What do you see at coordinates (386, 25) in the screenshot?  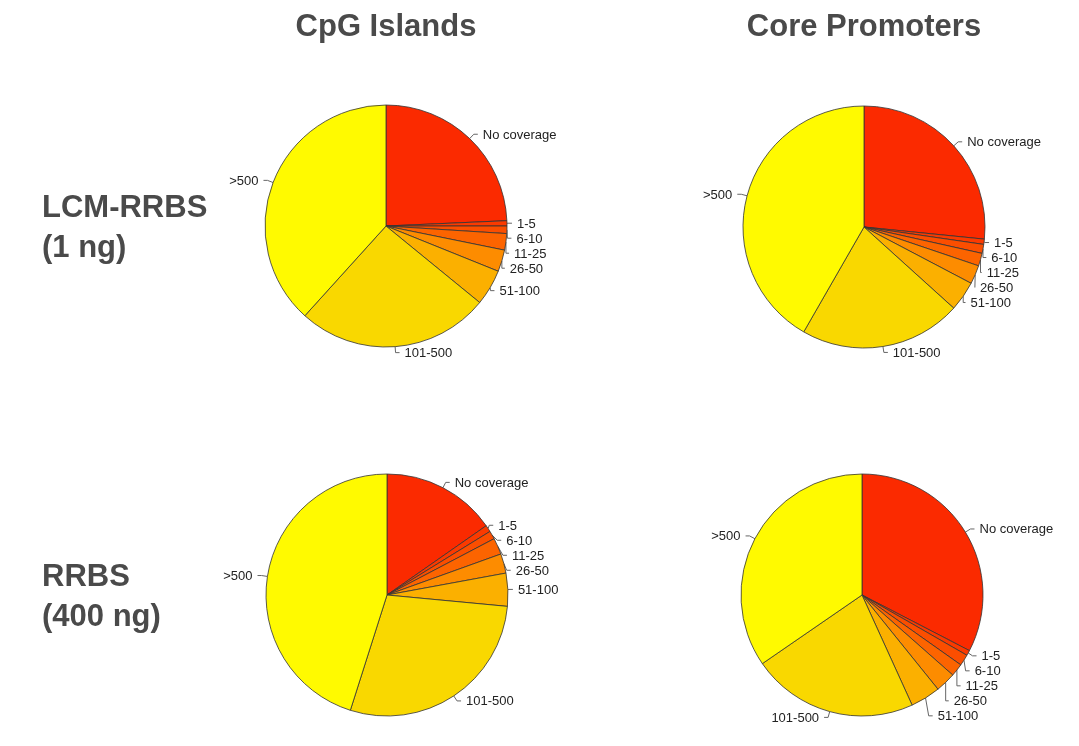 I see `chart-title: CpG Islands` at bounding box center [386, 25].